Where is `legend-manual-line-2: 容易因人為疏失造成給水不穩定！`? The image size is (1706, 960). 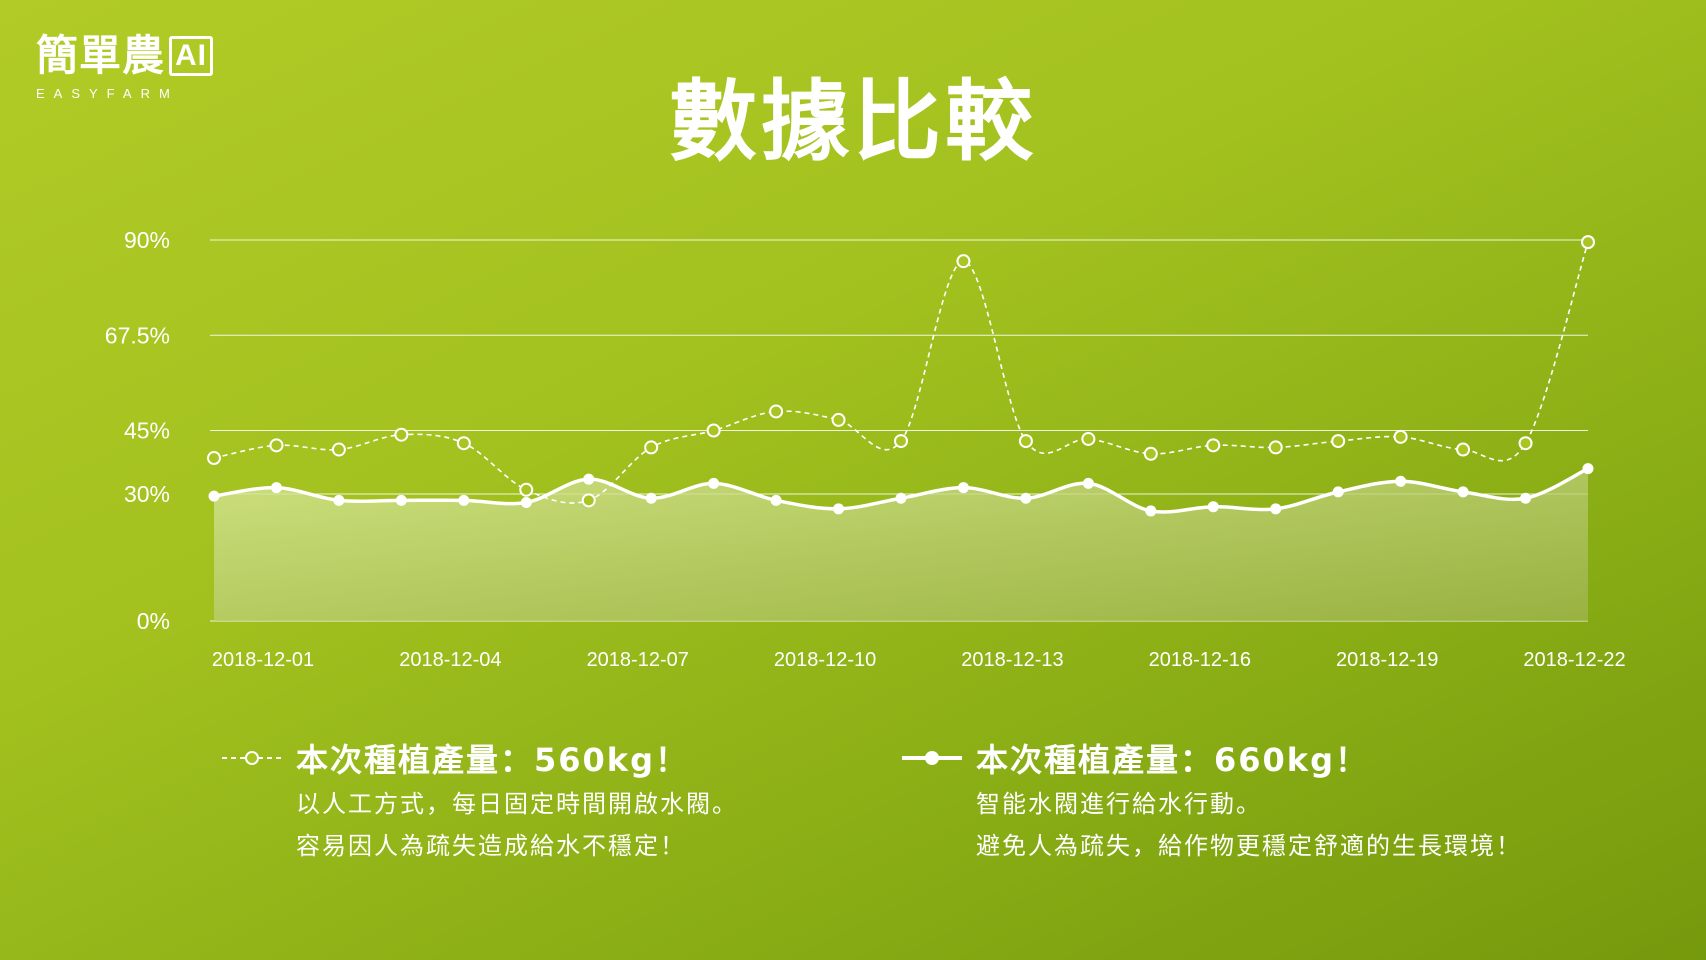
legend-manual-line-2: 容易因人為疏失造成給水不穩定！ is located at coordinates (491, 846).